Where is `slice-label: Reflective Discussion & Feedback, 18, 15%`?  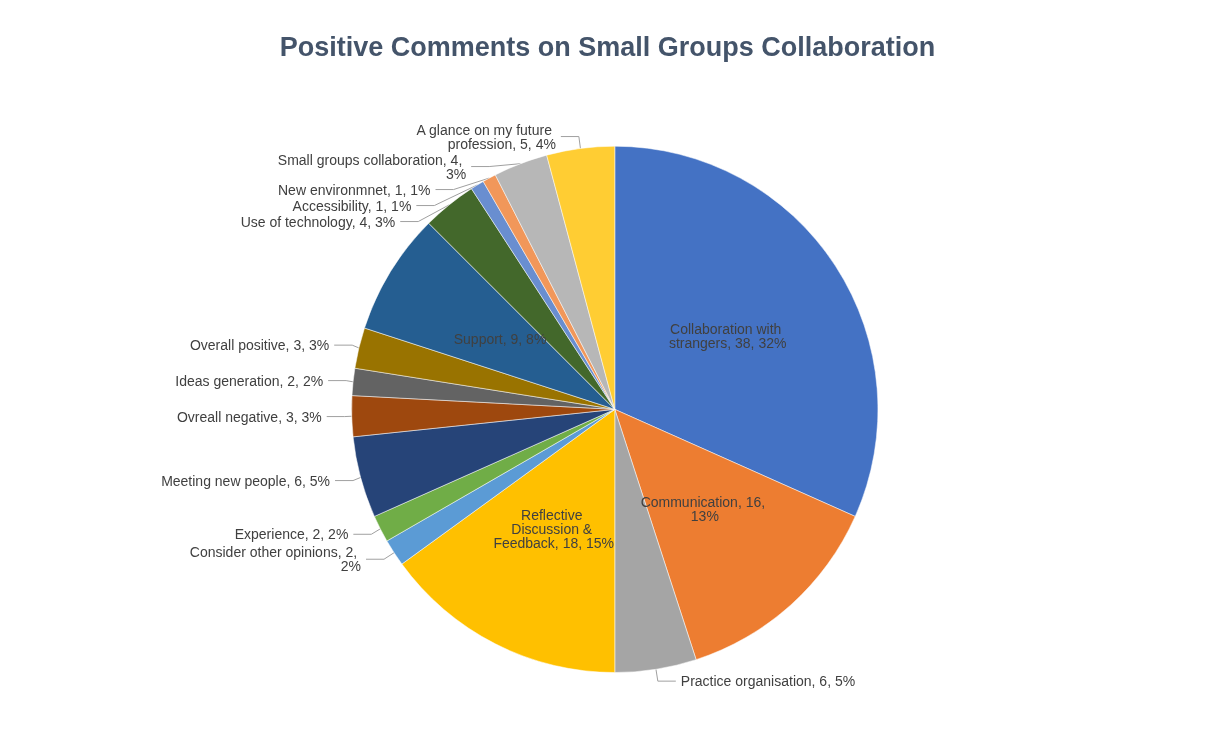
slice-label: Reflective Discussion & Feedback, 18, 15% is located at coordinates (554, 529).